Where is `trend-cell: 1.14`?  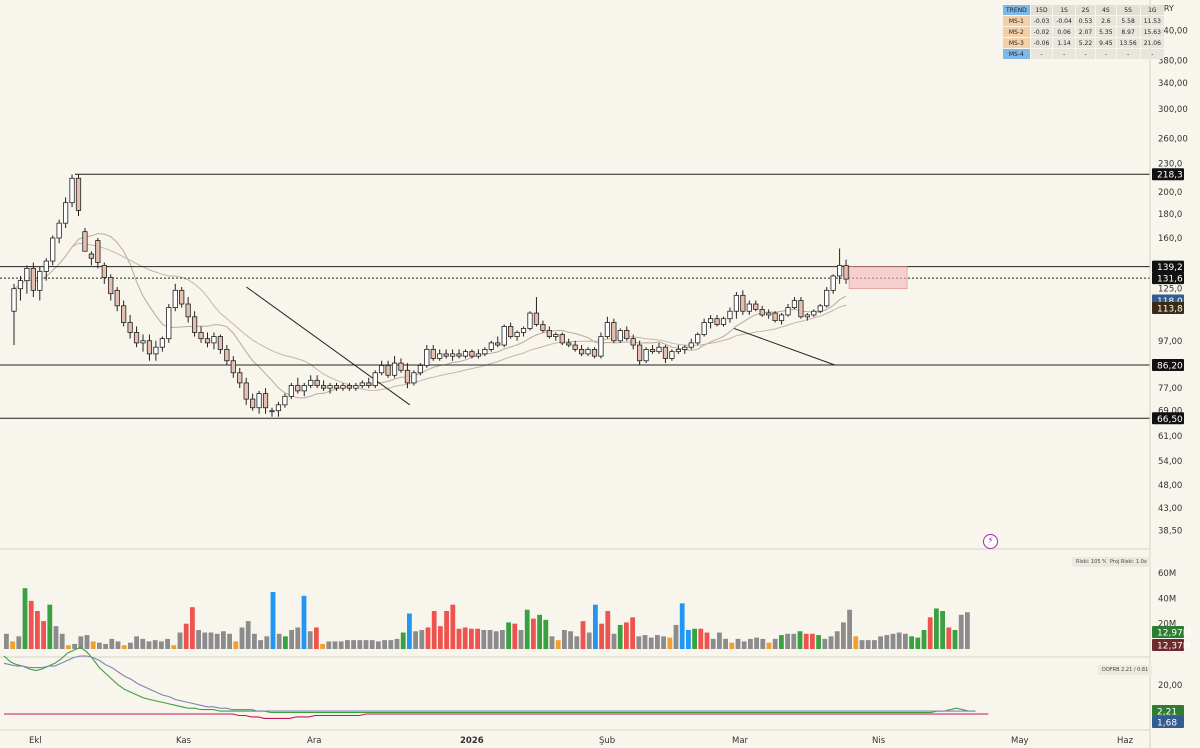 trend-cell: 1.14 is located at coordinates (1064, 43).